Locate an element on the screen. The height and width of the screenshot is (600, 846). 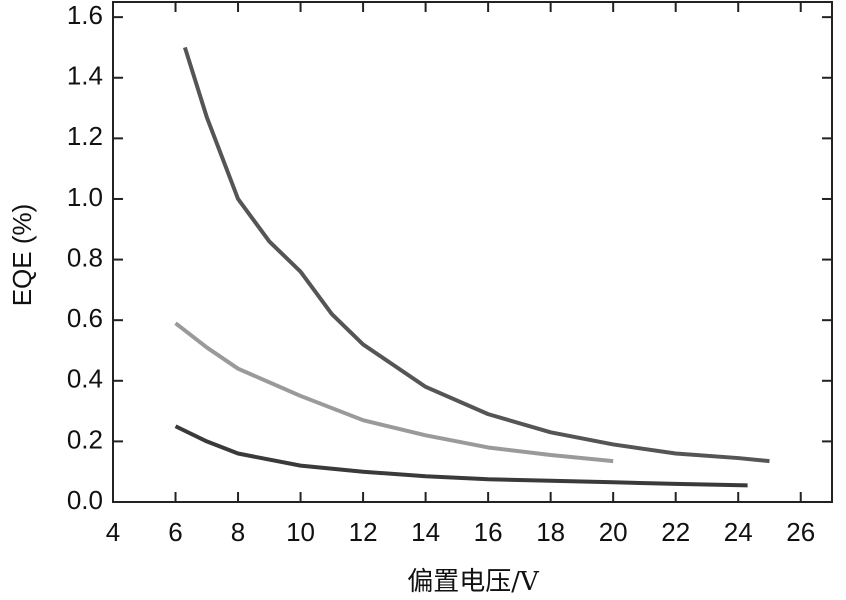
y-tick-label: 0.2 is located at coordinates (85, 439).